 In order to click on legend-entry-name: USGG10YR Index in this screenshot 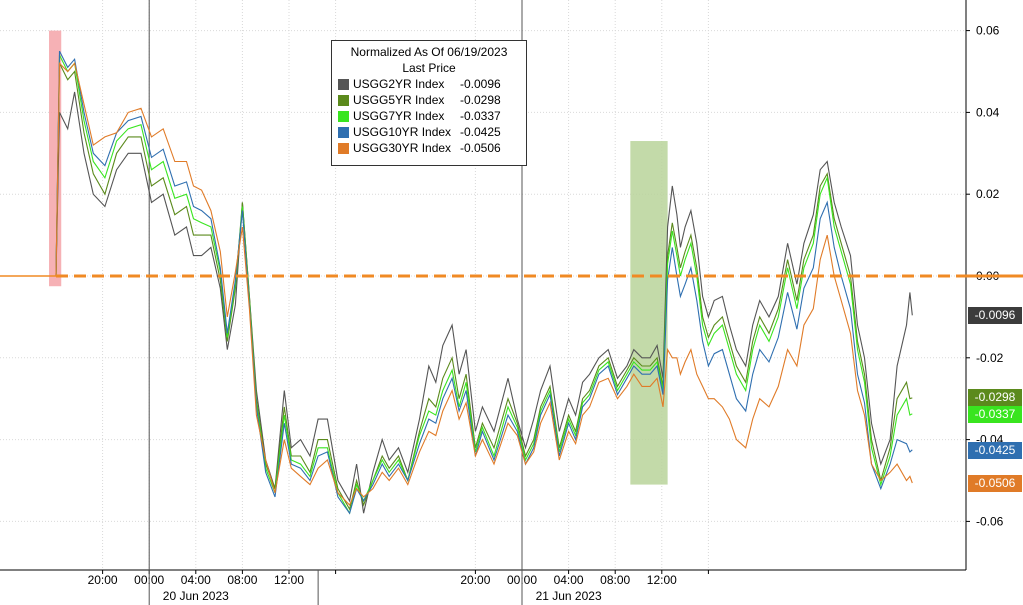, I will do `click(402, 132)`.